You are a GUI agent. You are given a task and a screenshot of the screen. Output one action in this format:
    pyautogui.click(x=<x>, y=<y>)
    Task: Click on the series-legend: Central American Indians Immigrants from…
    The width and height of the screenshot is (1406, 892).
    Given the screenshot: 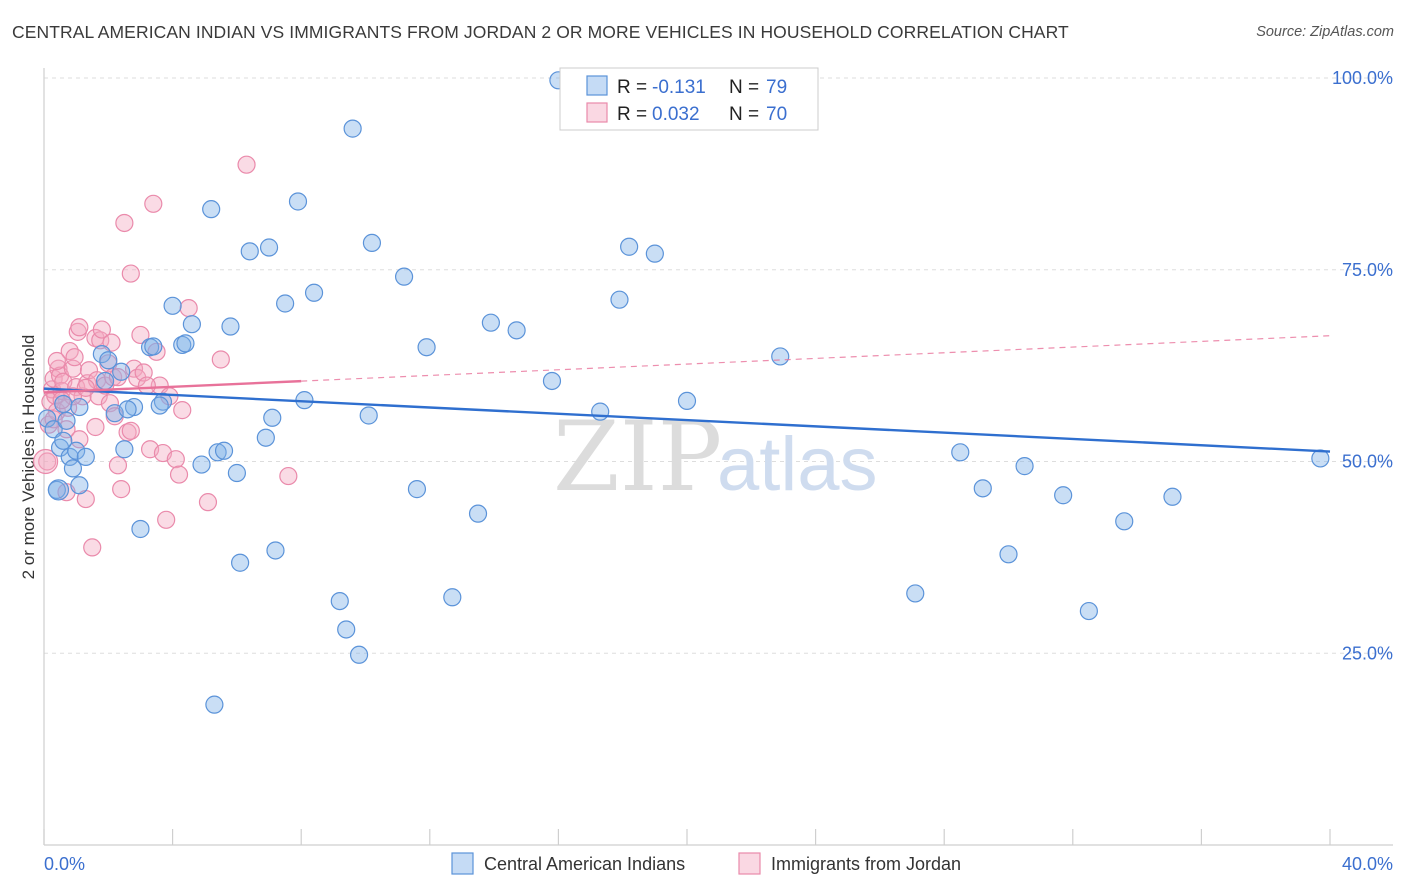 What is the action you would take?
    pyautogui.click(x=706, y=863)
    